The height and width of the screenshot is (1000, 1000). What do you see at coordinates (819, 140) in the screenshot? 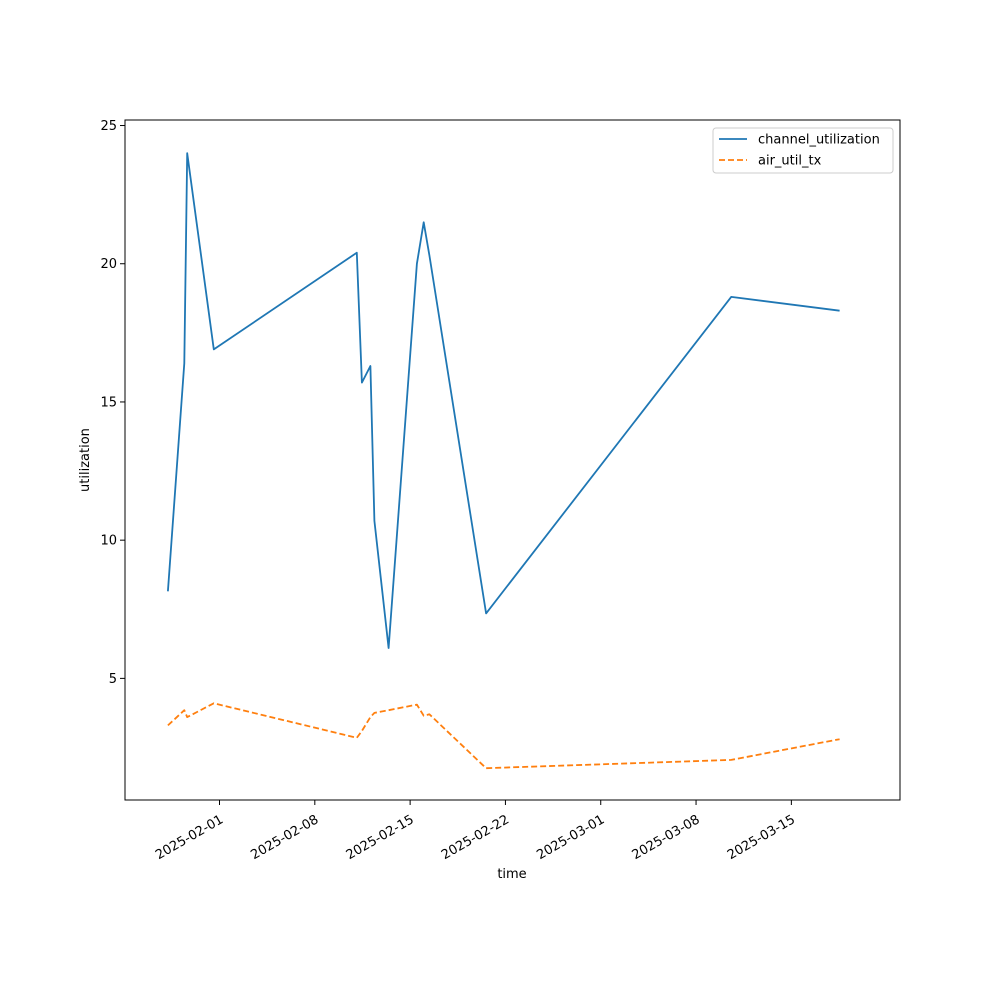
I see `legend-label-0: channel_utilization` at bounding box center [819, 140].